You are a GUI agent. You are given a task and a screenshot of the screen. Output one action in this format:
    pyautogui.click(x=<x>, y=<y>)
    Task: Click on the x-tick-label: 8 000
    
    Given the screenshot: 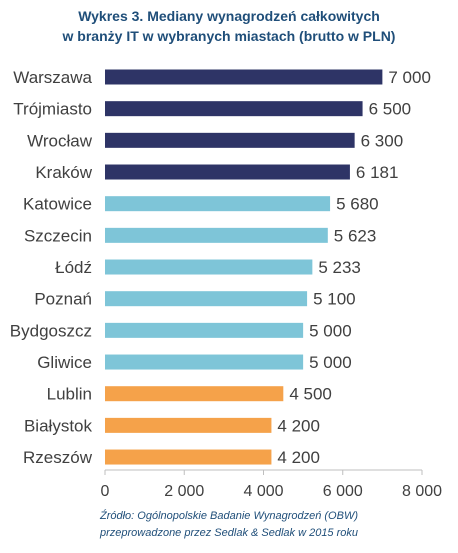 What is the action you would take?
    pyautogui.click(x=422, y=491)
    